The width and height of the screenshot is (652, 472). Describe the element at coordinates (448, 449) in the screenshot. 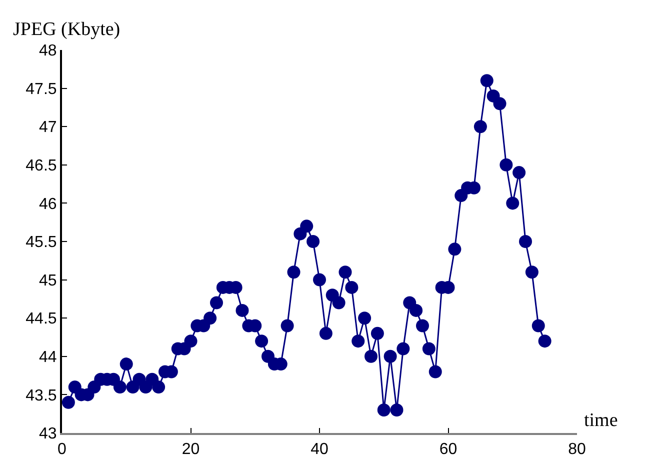

I see `x-tick-label: 60` at that location.